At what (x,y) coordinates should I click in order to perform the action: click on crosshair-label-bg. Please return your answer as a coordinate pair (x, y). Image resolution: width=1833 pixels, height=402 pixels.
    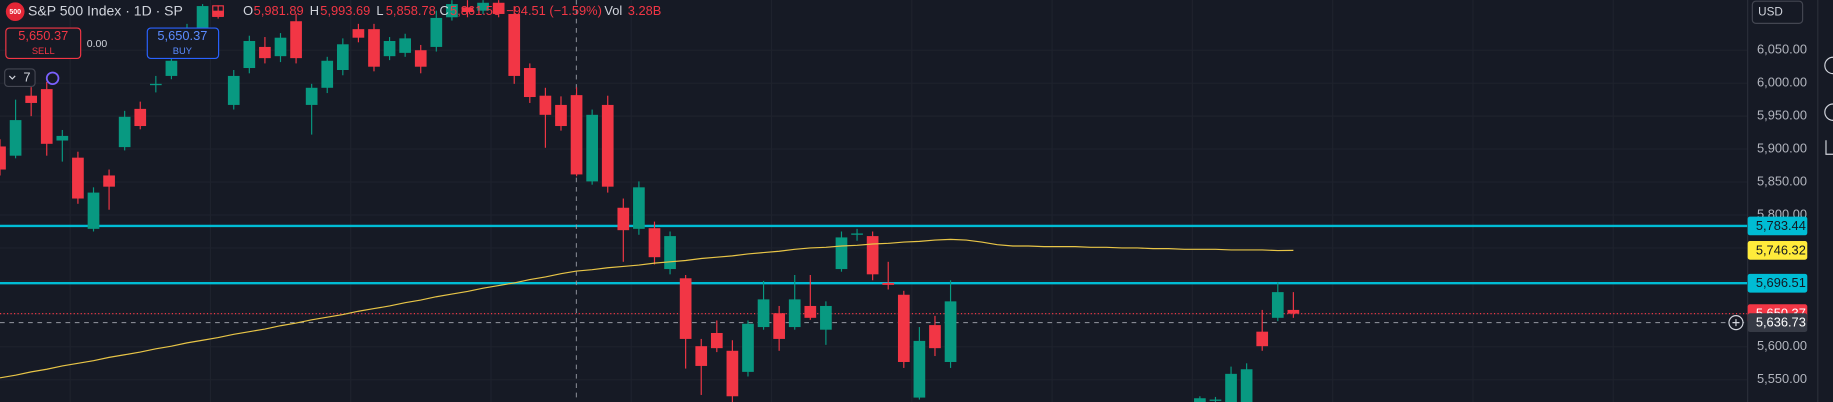
    Looking at the image, I should click on (1777, 322).